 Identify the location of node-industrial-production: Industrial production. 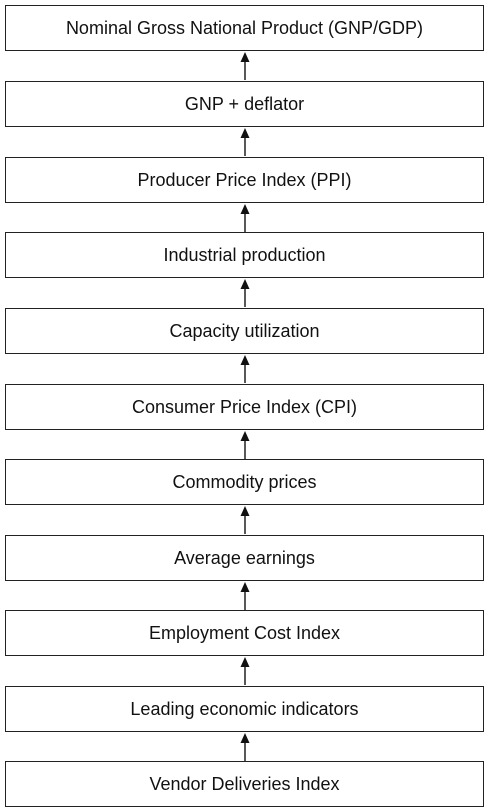
(244, 255).